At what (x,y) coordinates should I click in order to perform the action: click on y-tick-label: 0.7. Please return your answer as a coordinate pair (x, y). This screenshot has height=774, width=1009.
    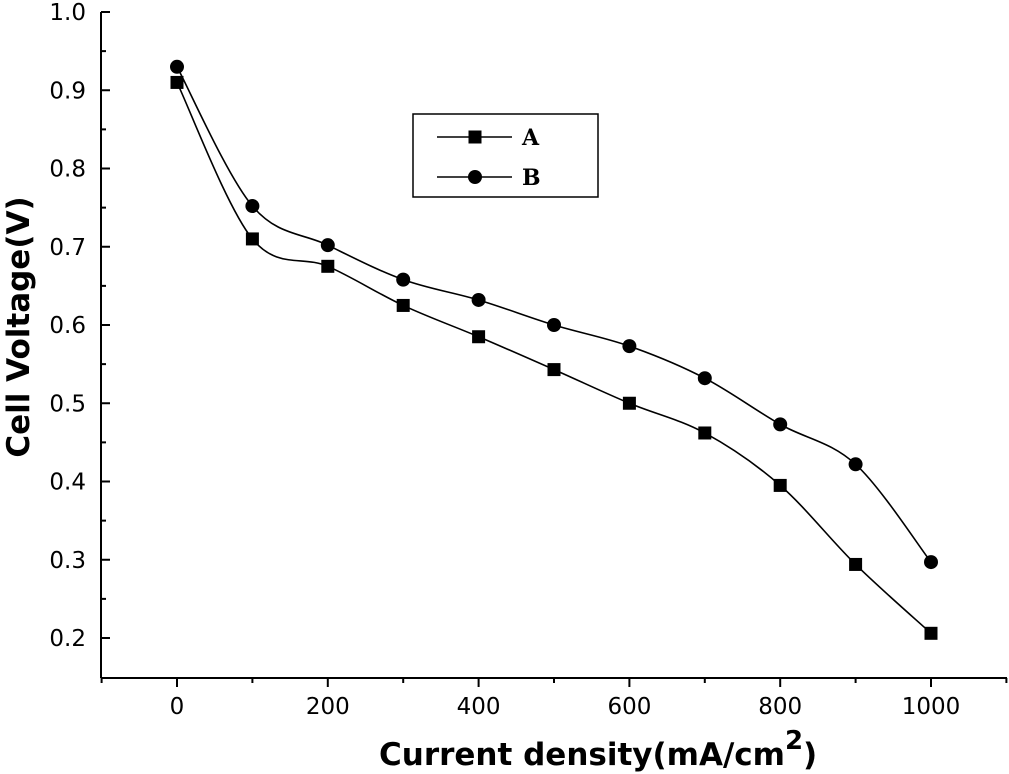
    Looking at the image, I should click on (67, 248).